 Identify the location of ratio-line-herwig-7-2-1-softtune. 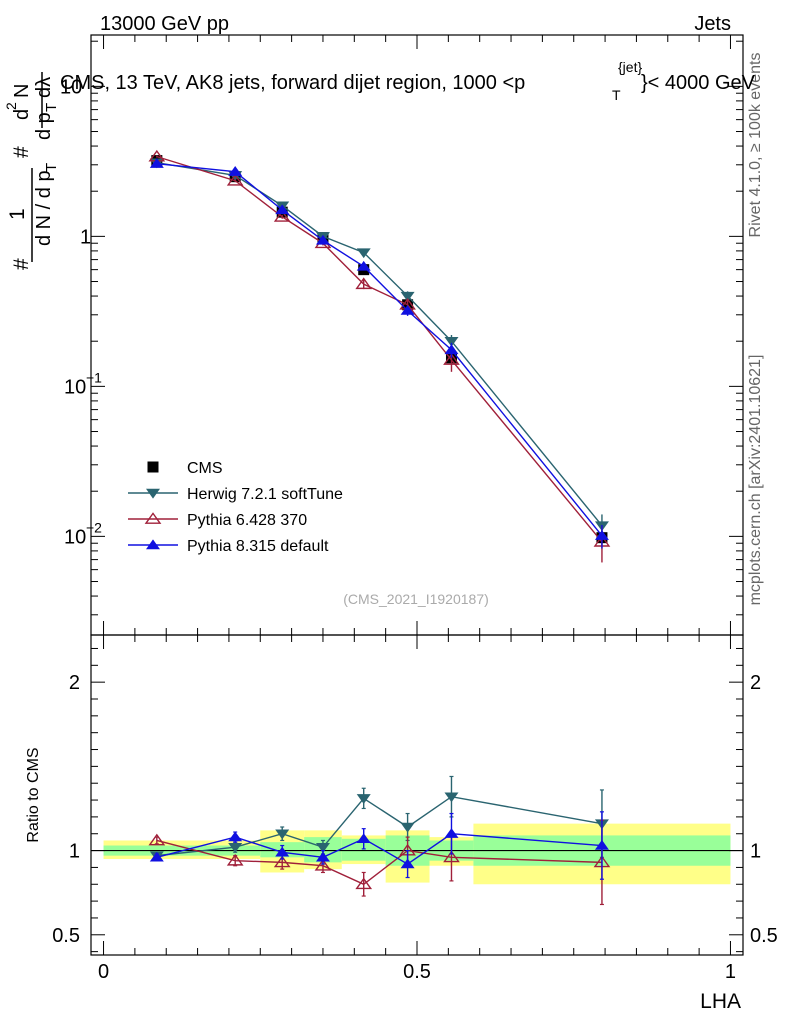
(379, 826).